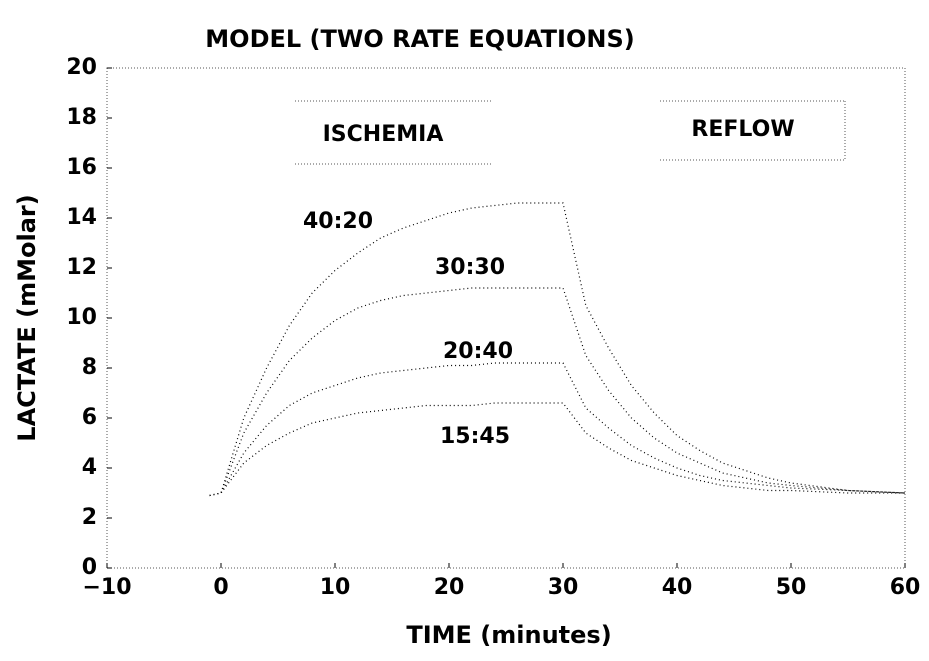 This screenshot has width=929, height=661. I want to click on x-tick-label: 60, so click(905, 587).